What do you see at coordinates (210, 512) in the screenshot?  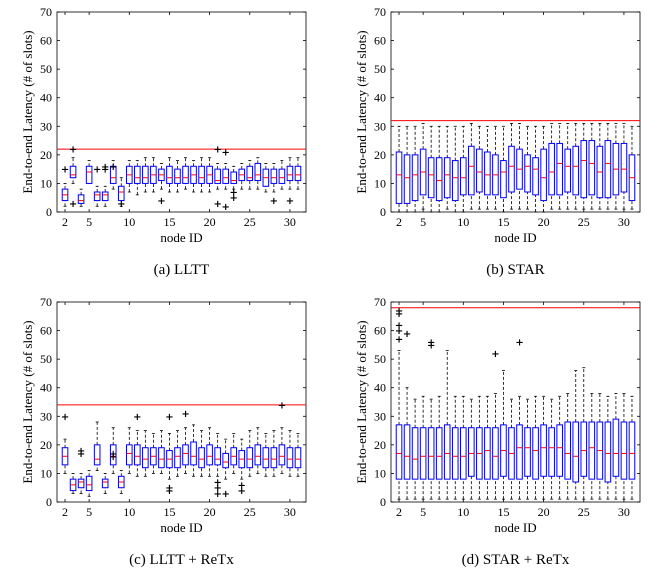 I see `x-tick-label: 20` at bounding box center [210, 512].